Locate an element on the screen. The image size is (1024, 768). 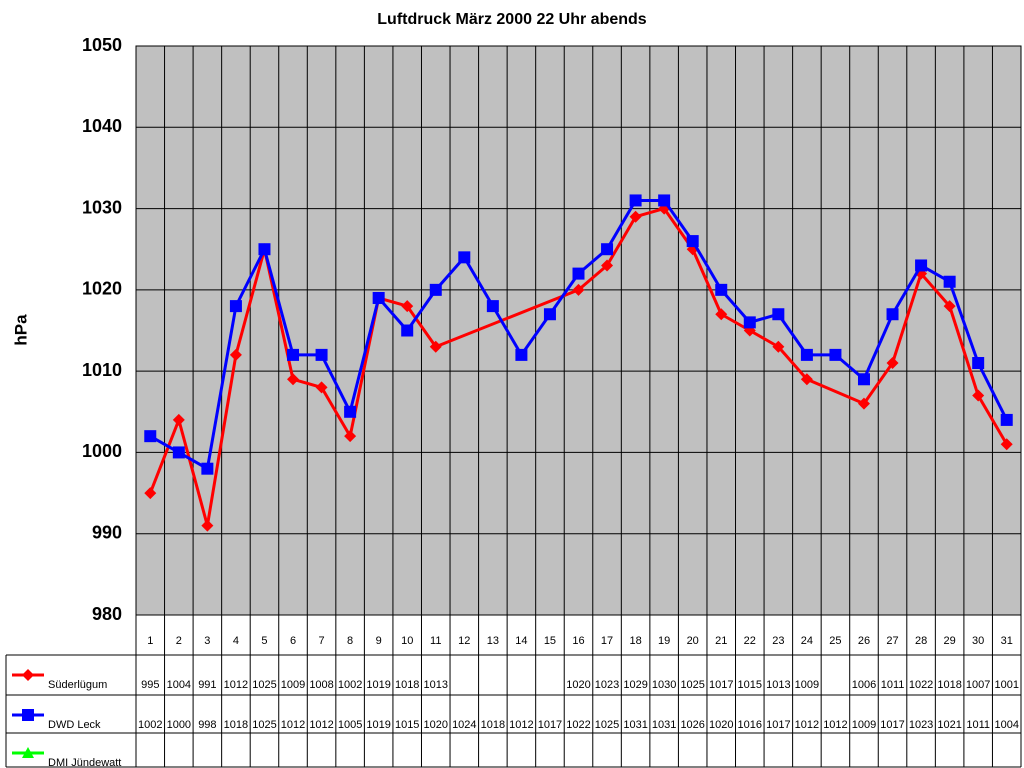
table-value: 1030 is located at coordinates (664, 685).